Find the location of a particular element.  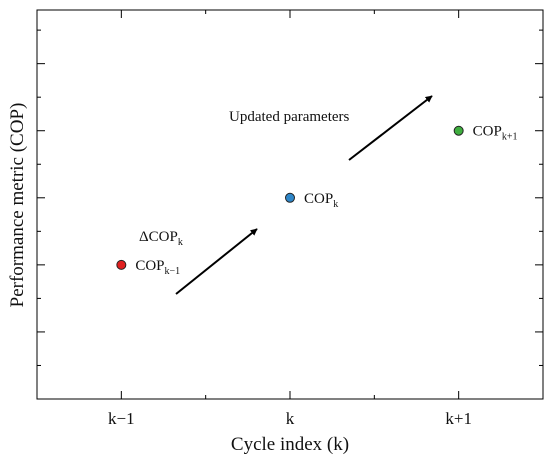

delta-cop-annotation: ΔCOPk is located at coordinates (161, 238).